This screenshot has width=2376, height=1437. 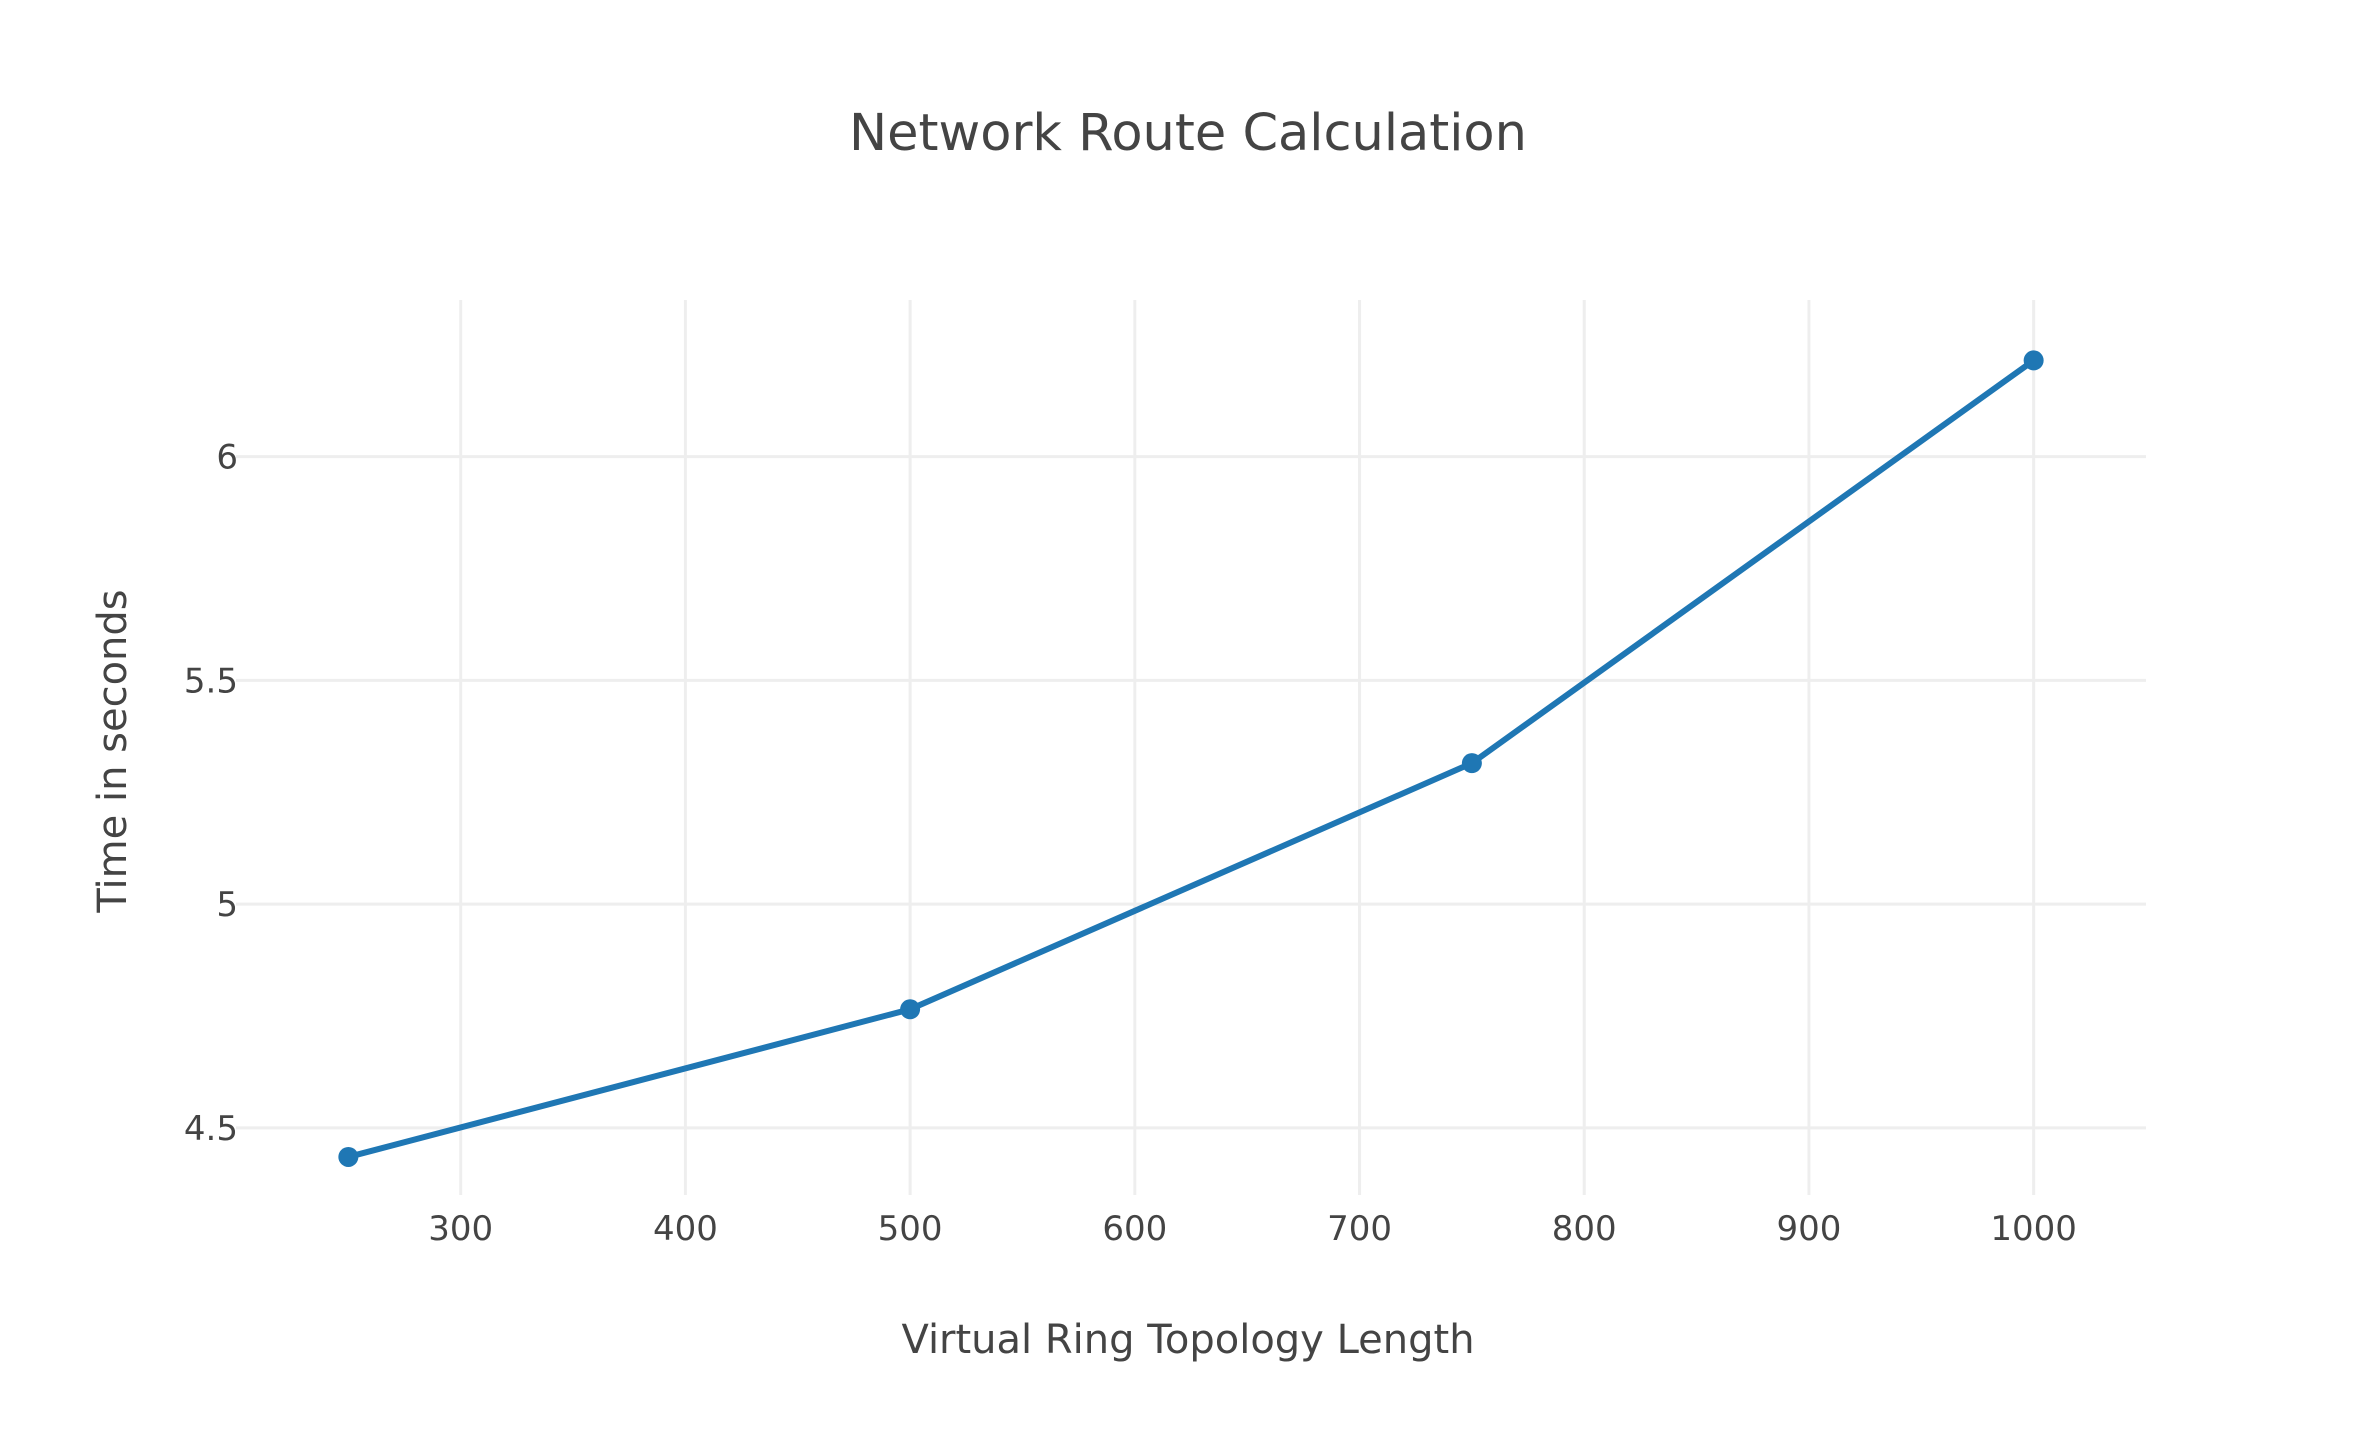 What do you see at coordinates (685, 1229) in the screenshot?
I see `x-tick-label: 400` at bounding box center [685, 1229].